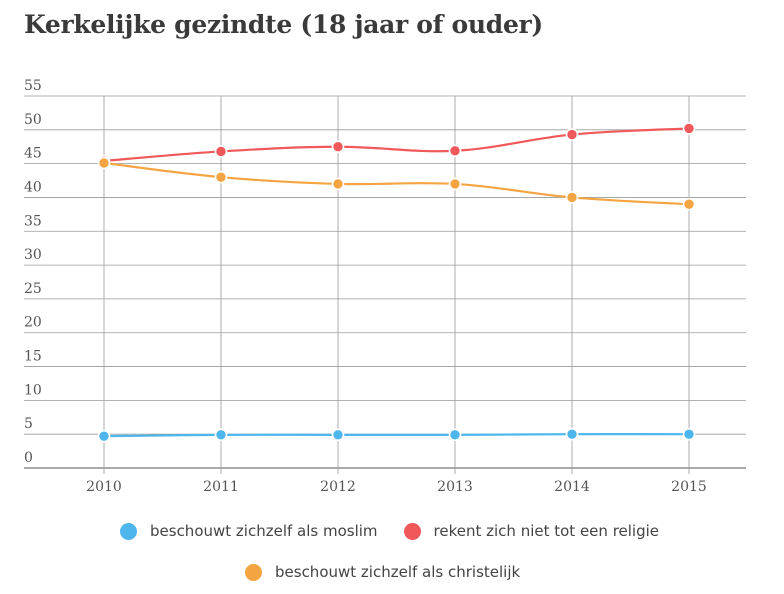 Image resolution: width=784 pixels, height=594 pixels. Describe the element at coordinates (283, 24) in the screenshot. I see `chart-title: Kerkelijke gezindte (18 jaar of ouder)` at that location.